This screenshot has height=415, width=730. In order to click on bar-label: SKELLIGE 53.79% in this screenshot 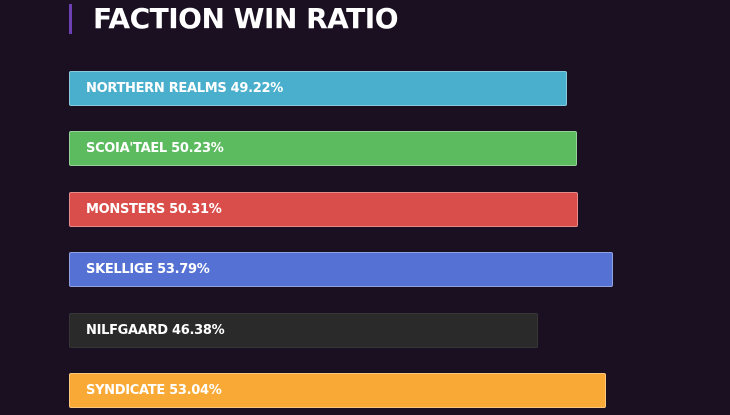, I will do `click(148, 269)`.